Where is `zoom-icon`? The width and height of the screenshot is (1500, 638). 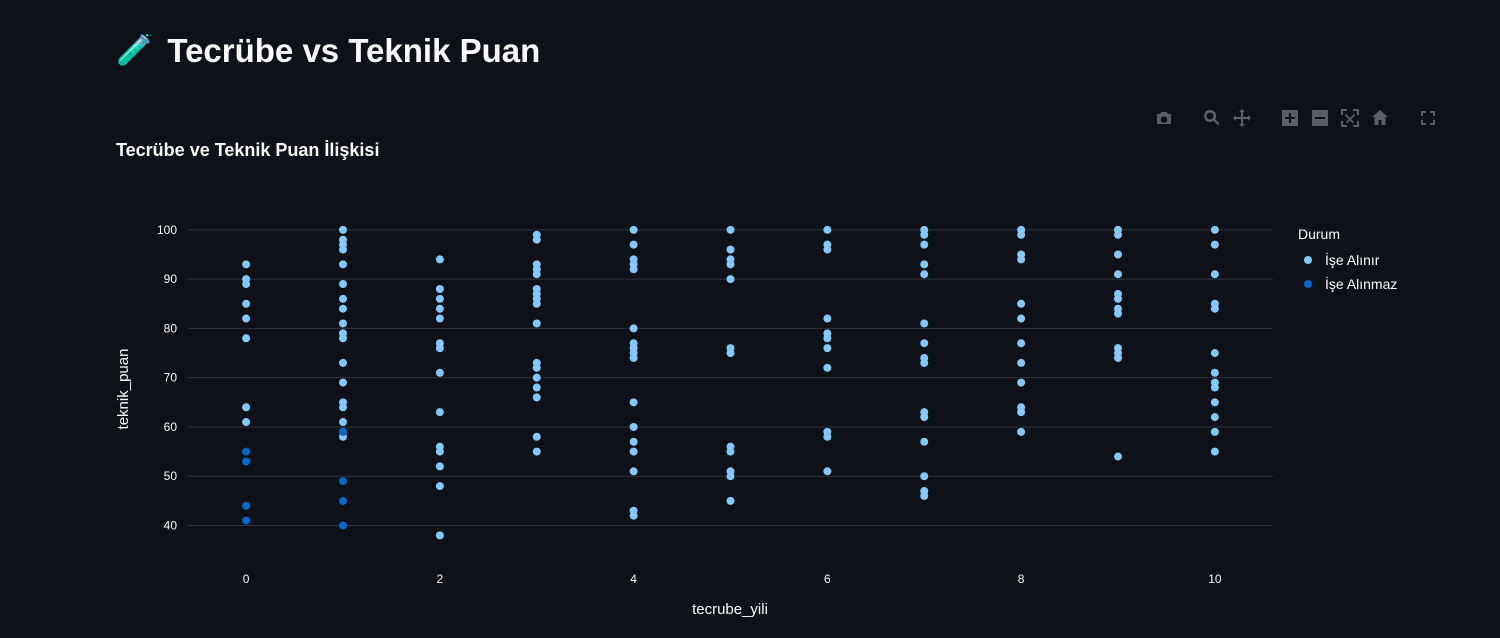
zoom-icon is located at coordinates (1212, 118).